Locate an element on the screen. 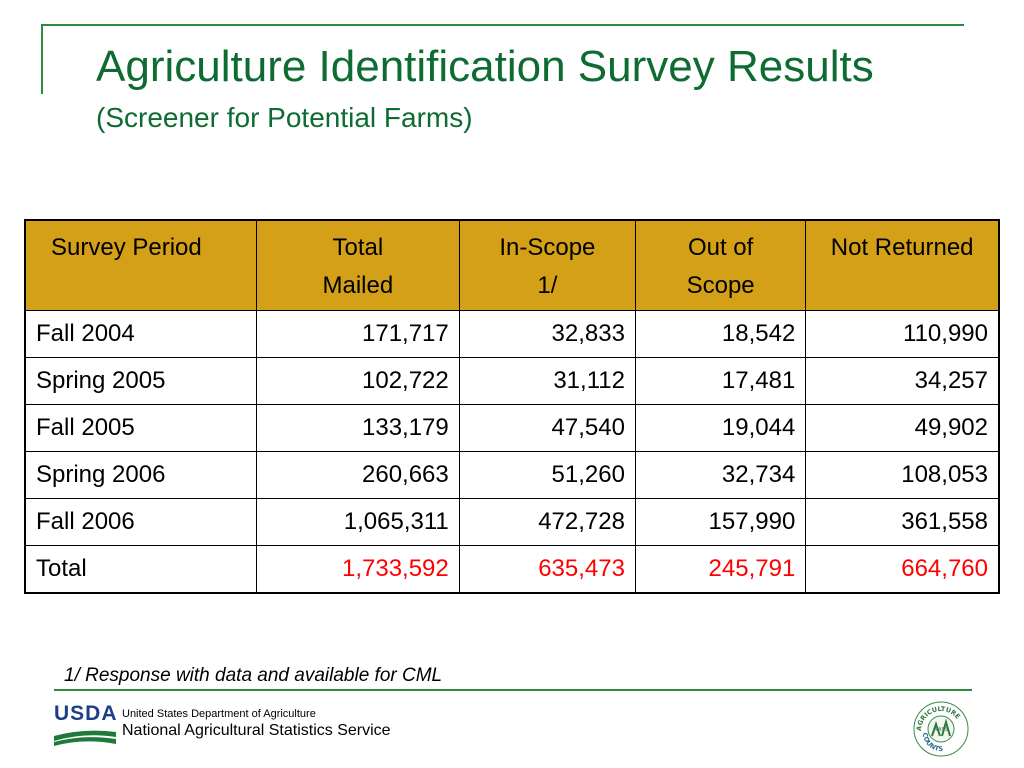 Image resolution: width=1024 pixels, height=768 pixels. bottom-rule is located at coordinates (513, 690).